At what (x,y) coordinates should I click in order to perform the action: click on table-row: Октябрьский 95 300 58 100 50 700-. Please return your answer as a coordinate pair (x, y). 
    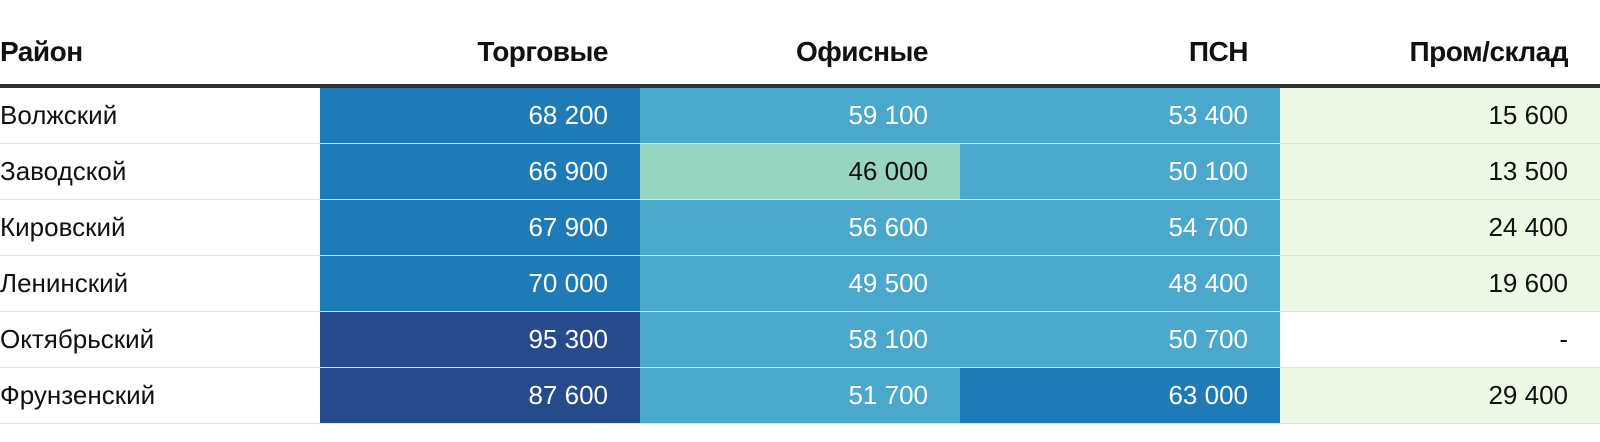
    Looking at the image, I should click on (800, 339).